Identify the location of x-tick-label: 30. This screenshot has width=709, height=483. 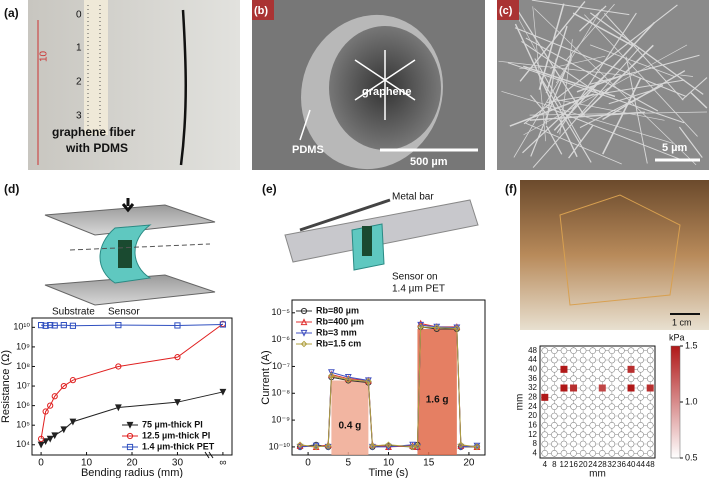
(178, 463).